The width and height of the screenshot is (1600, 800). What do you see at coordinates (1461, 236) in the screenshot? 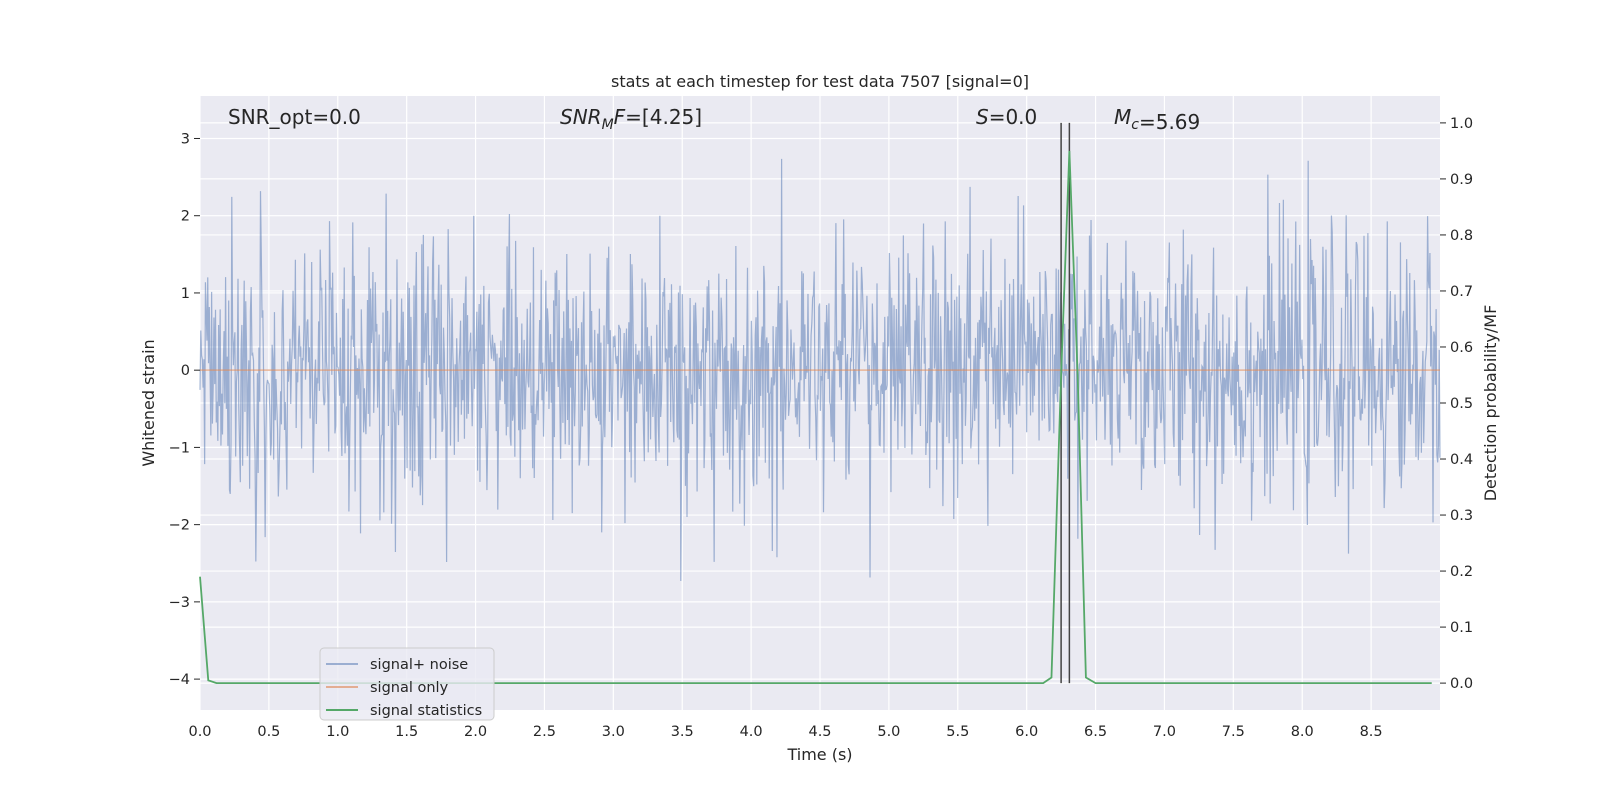
I see `y-right-tick-label: 0.8` at bounding box center [1461, 236].